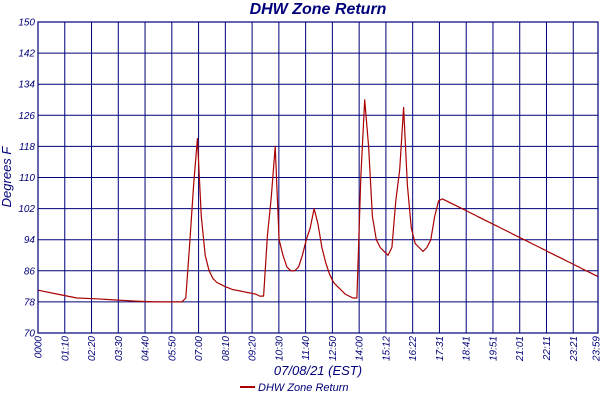 The width and height of the screenshot is (600, 400). I want to click on x-tick-label: 21:01, so click(520, 349).